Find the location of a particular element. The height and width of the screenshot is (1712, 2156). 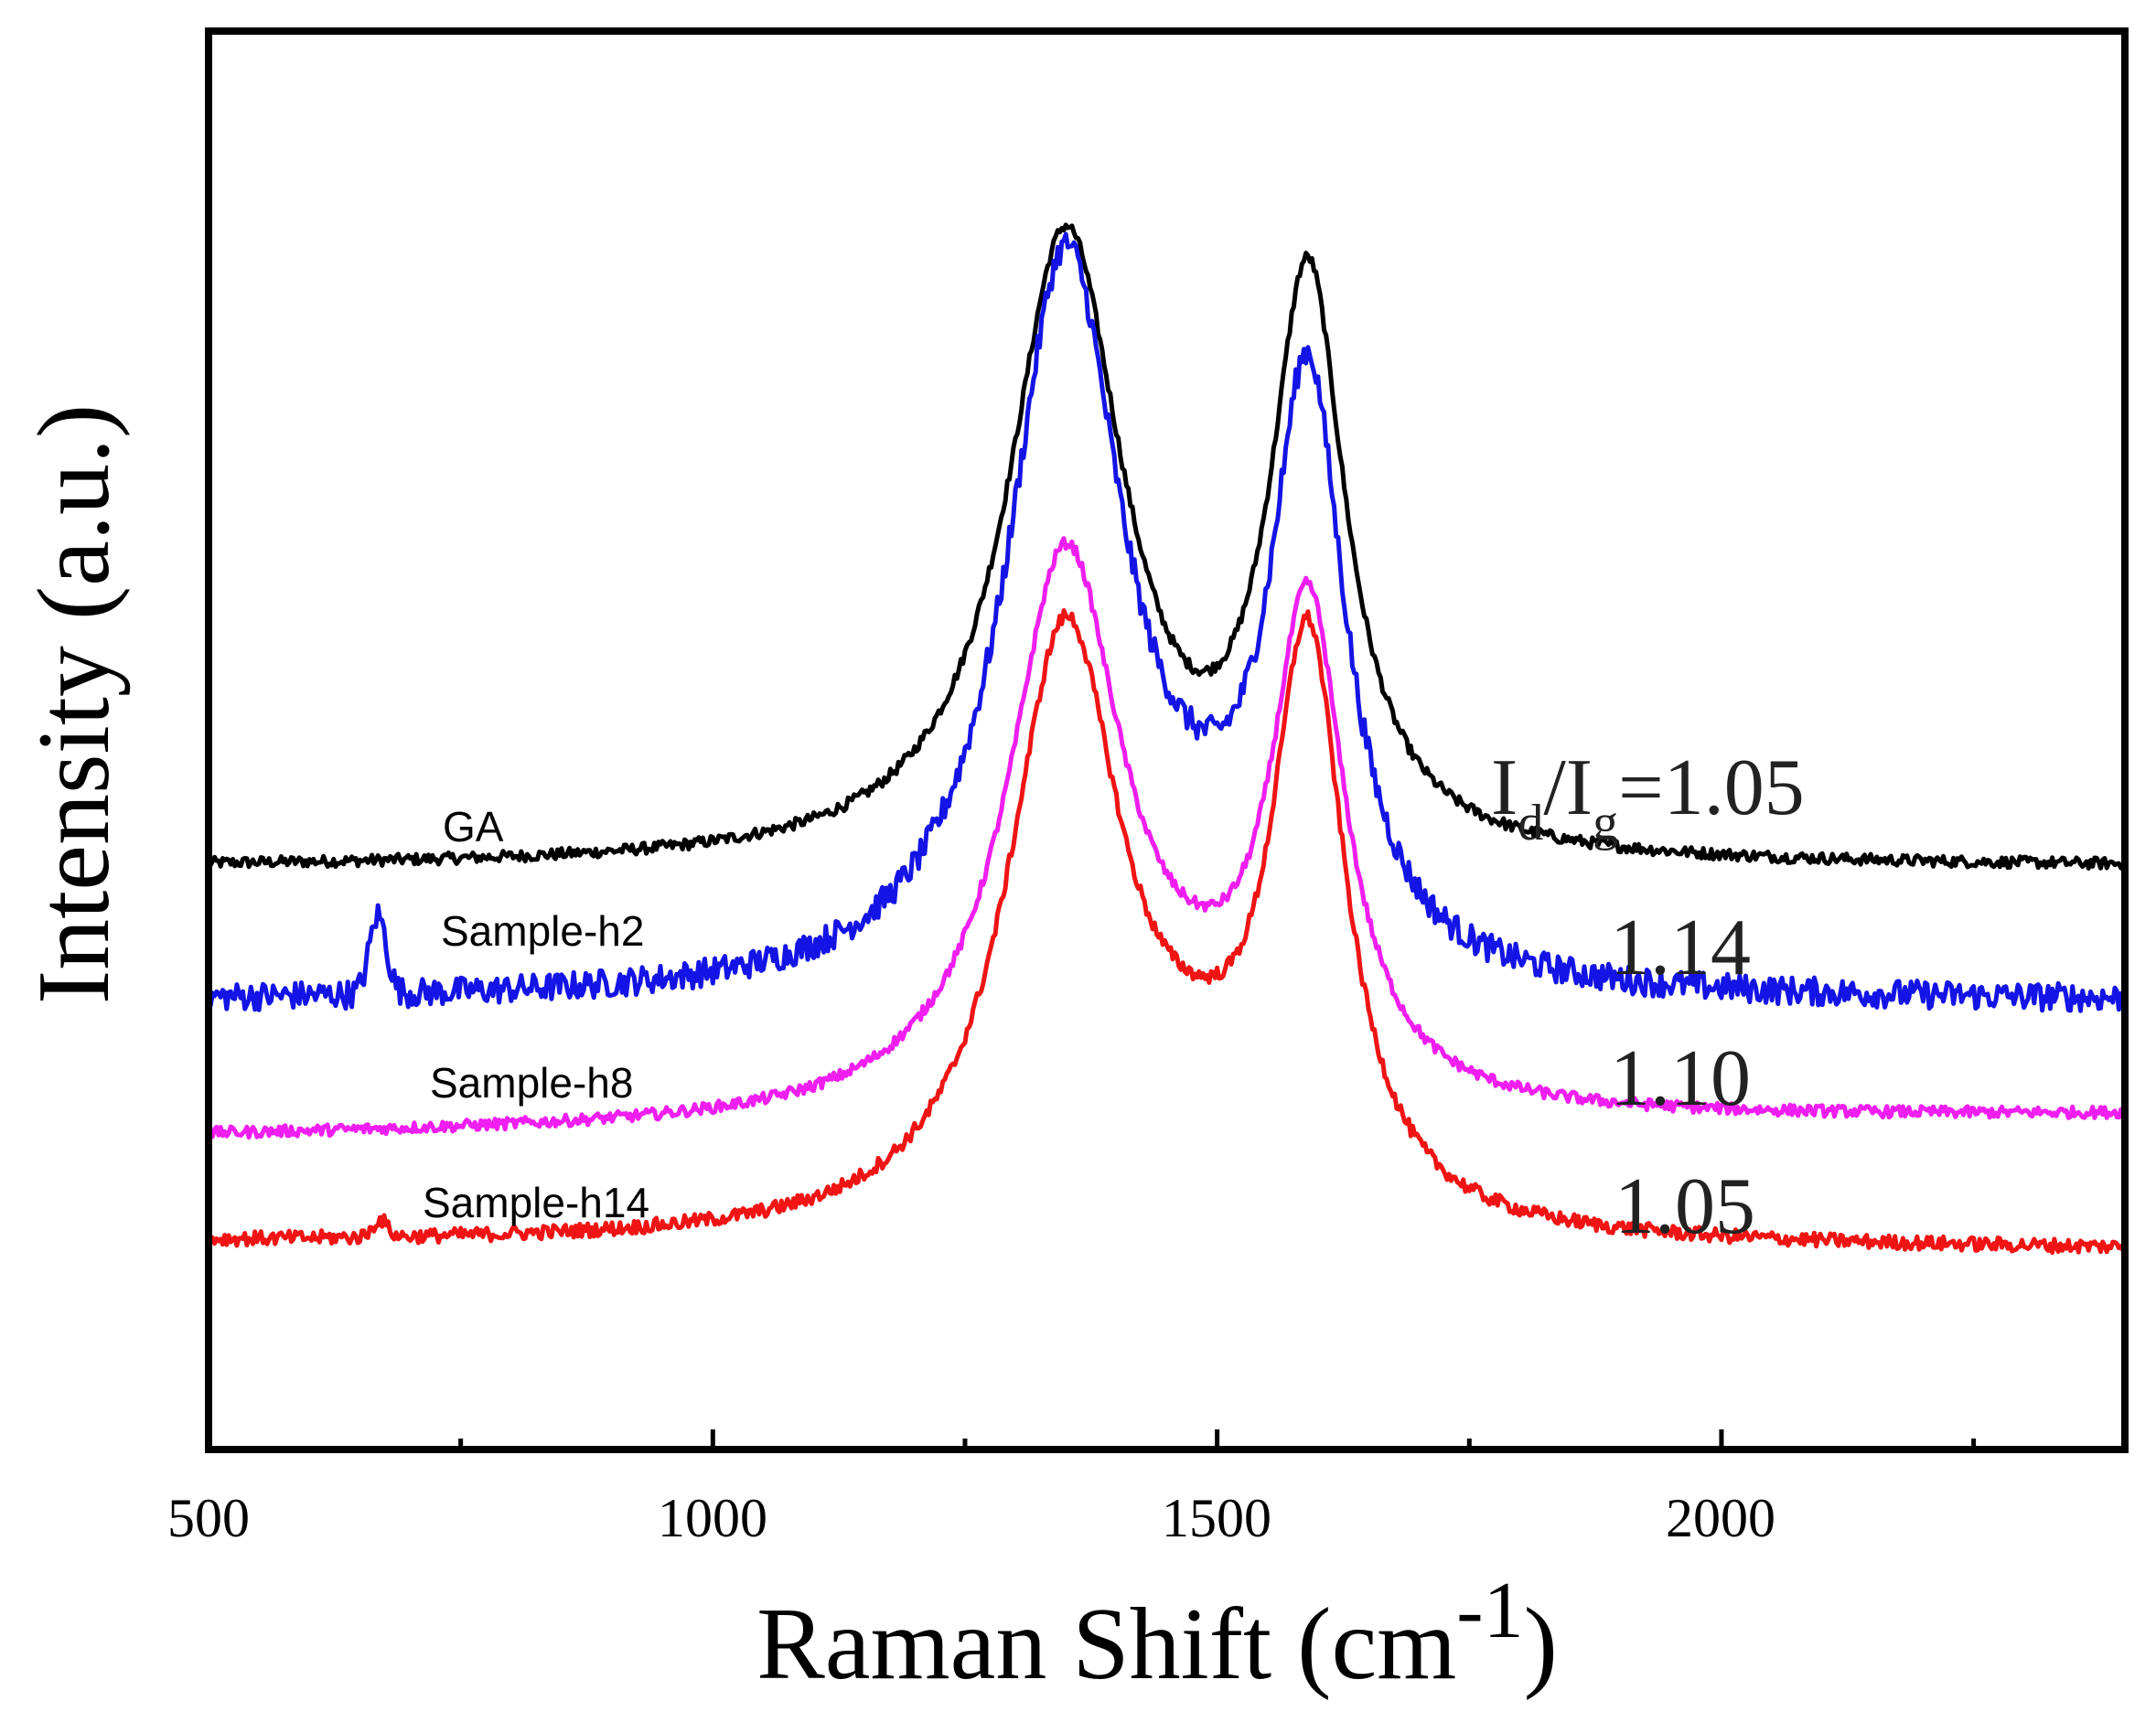

x-axis-title: Raman Shift (cm-1) is located at coordinates (1157, 1634).